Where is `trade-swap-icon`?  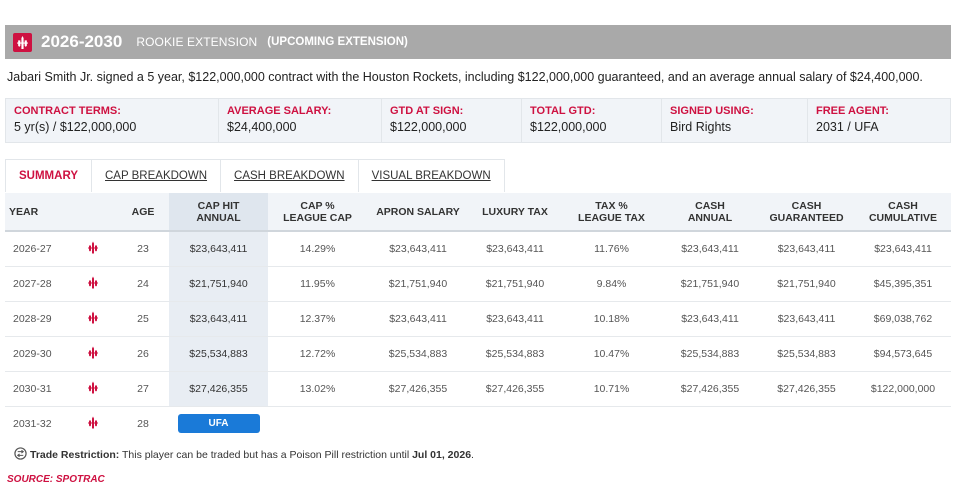
trade-swap-icon is located at coordinates (20, 455).